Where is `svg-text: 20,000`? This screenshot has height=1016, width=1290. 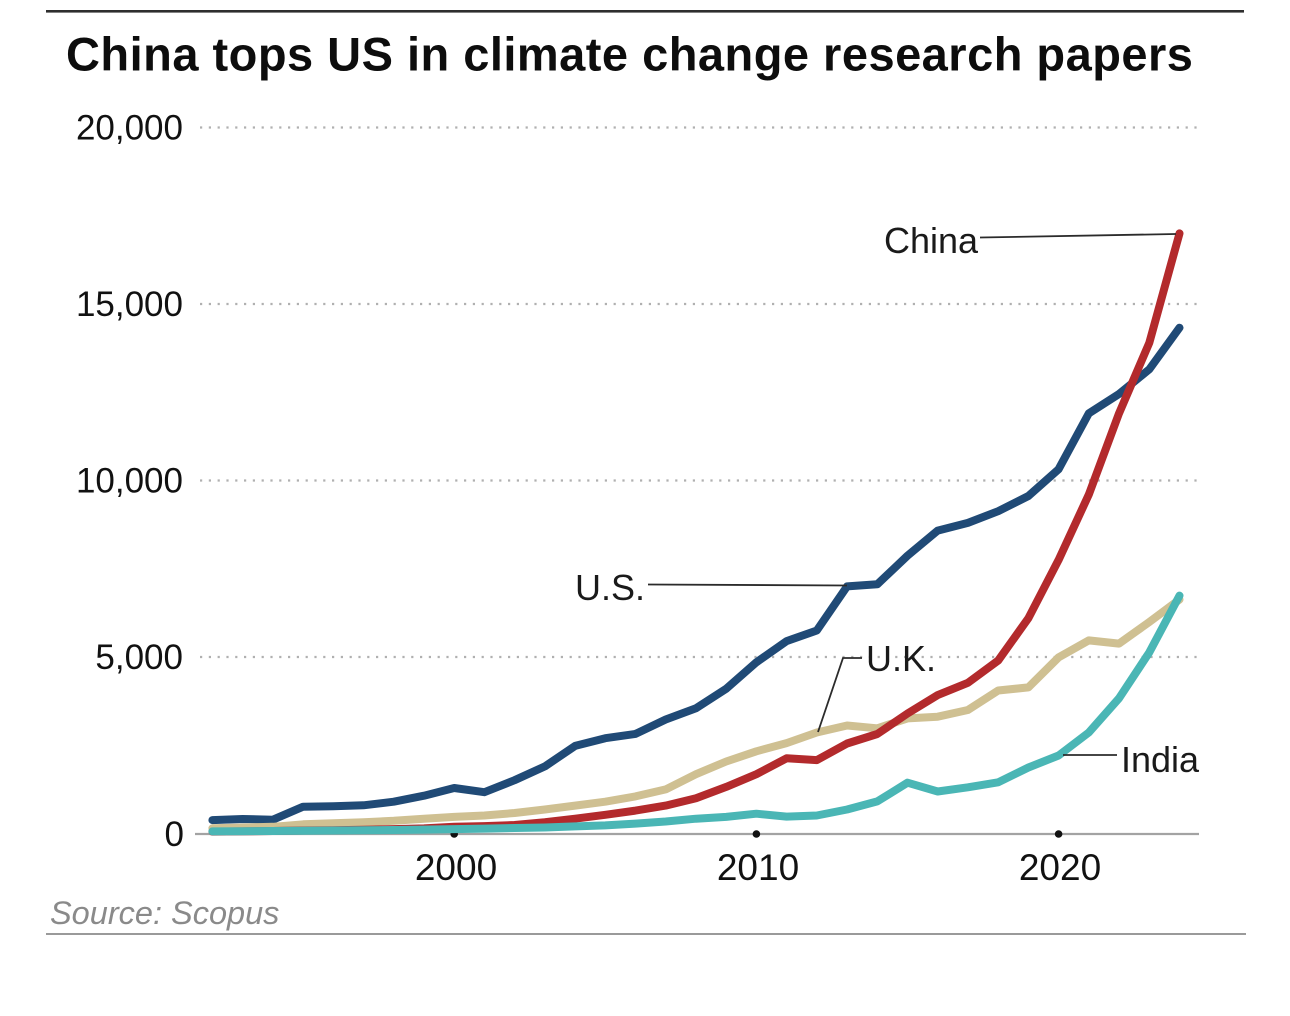 svg-text: 20,000 is located at coordinates (129, 128).